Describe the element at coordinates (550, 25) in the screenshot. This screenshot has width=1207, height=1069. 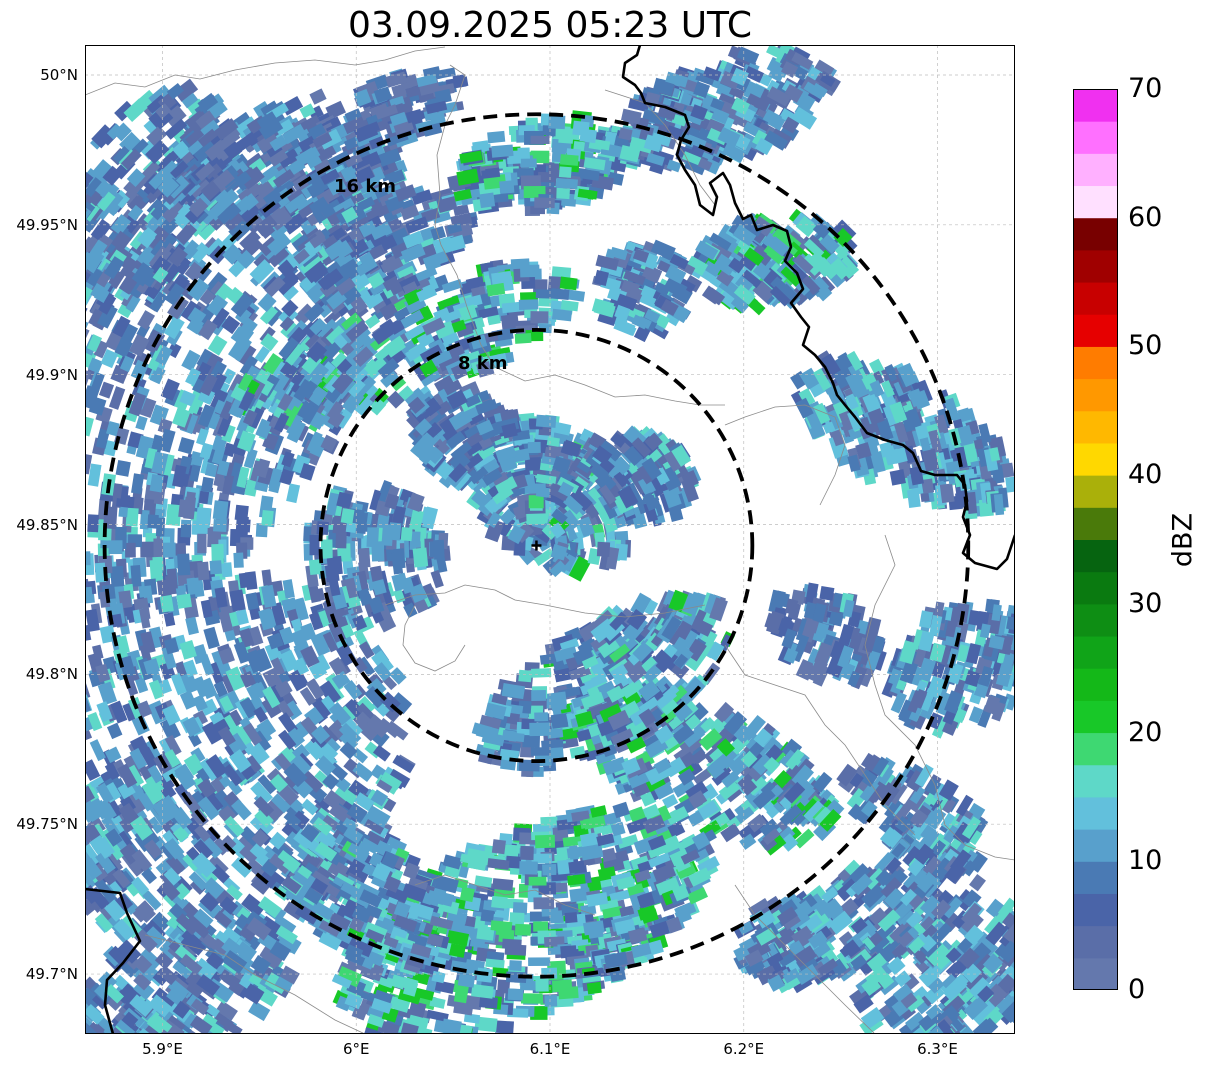
I see `map-title: 03.09.2025 05:23 UTC` at that location.